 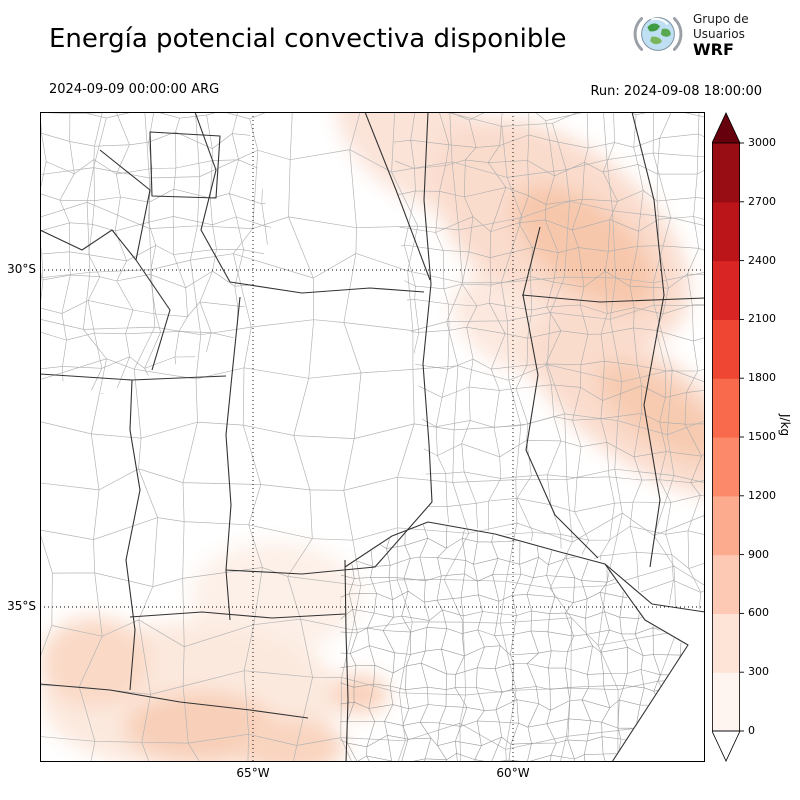 I want to click on colorbar-tick-label: 1800, so click(x=762, y=378).